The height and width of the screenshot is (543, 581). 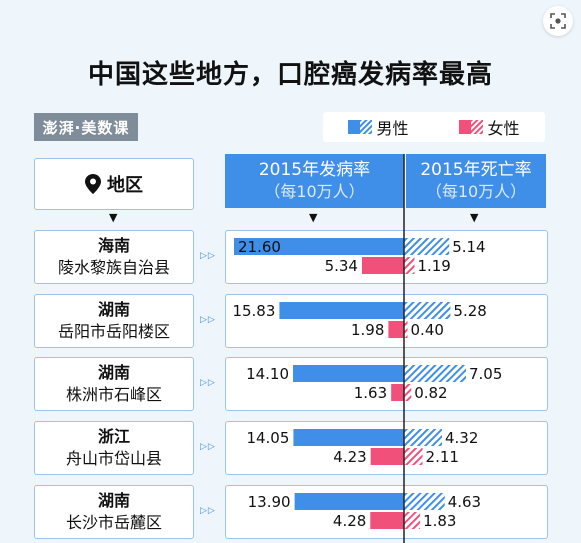 I want to click on female-incidence-label: 5.34, so click(x=341, y=266).